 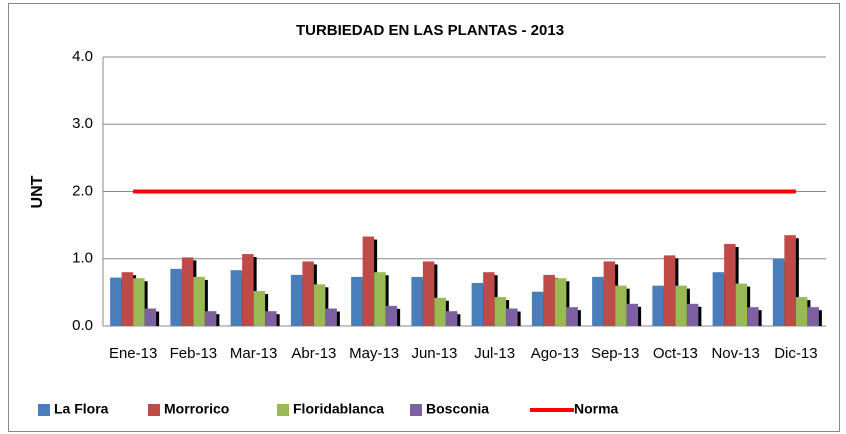 I want to click on legend-label: Morrorico, so click(x=196, y=409).